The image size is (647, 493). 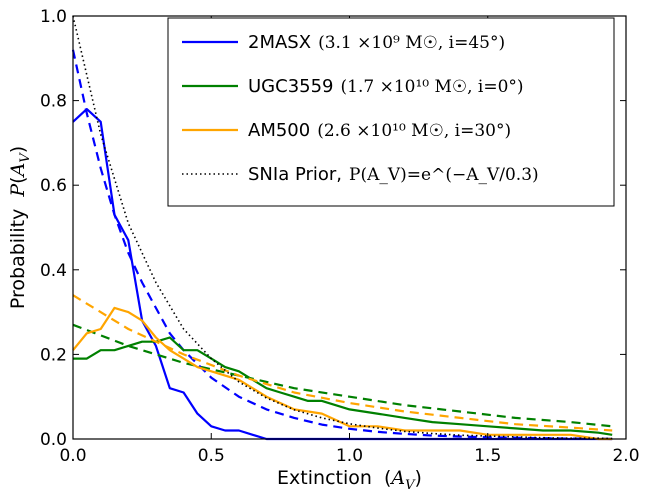 I want to click on legend-math: (1.7 ×10¹⁰ M☉, i=0°), so click(x=432, y=87).